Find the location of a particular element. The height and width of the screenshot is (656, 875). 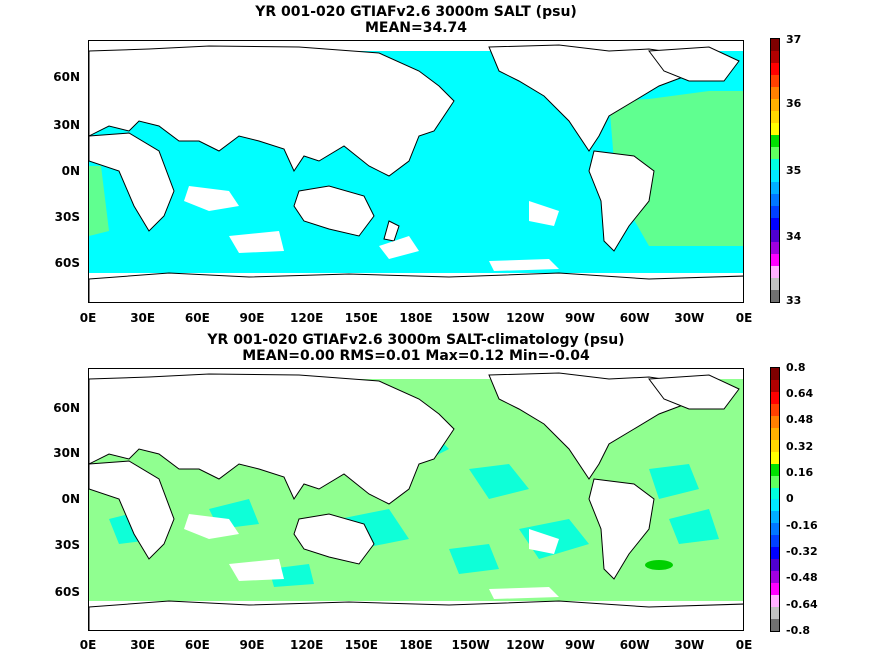

bottom-colorbar is located at coordinates (775, 499).